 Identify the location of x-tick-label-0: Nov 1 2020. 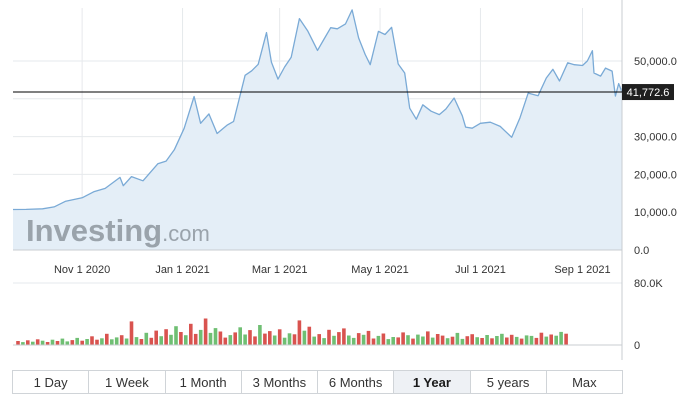
(82, 270).